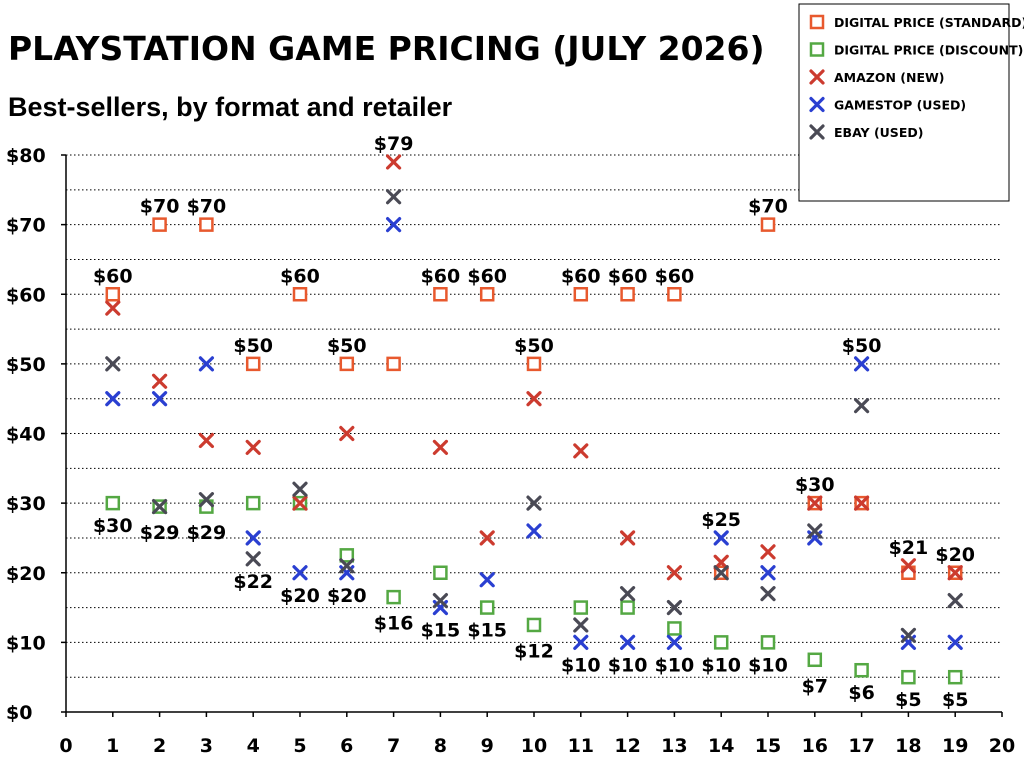 The height and width of the screenshot is (768, 1024). Describe the element at coordinates (26, 643) in the screenshot. I see `y-tick-label: $10` at that location.